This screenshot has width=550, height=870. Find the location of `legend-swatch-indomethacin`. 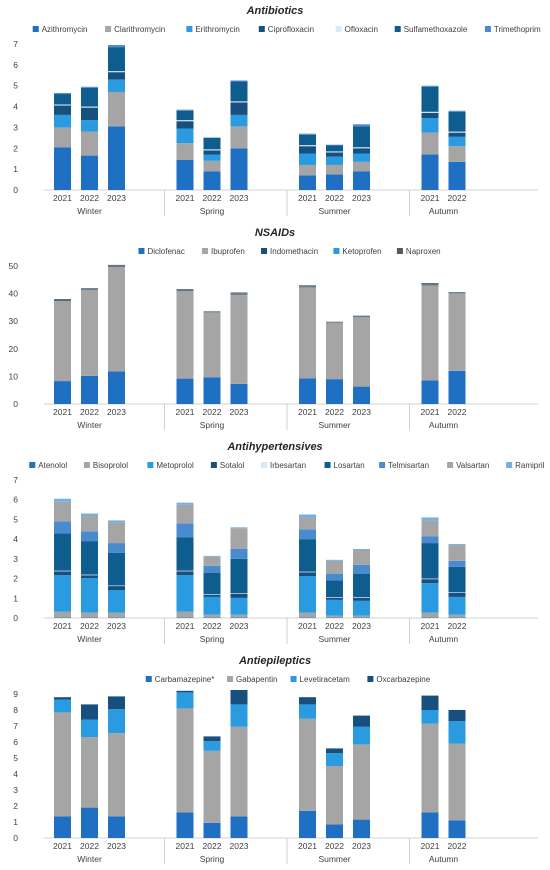

legend-swatch-indomethacin is located at coordinates (264, 251).